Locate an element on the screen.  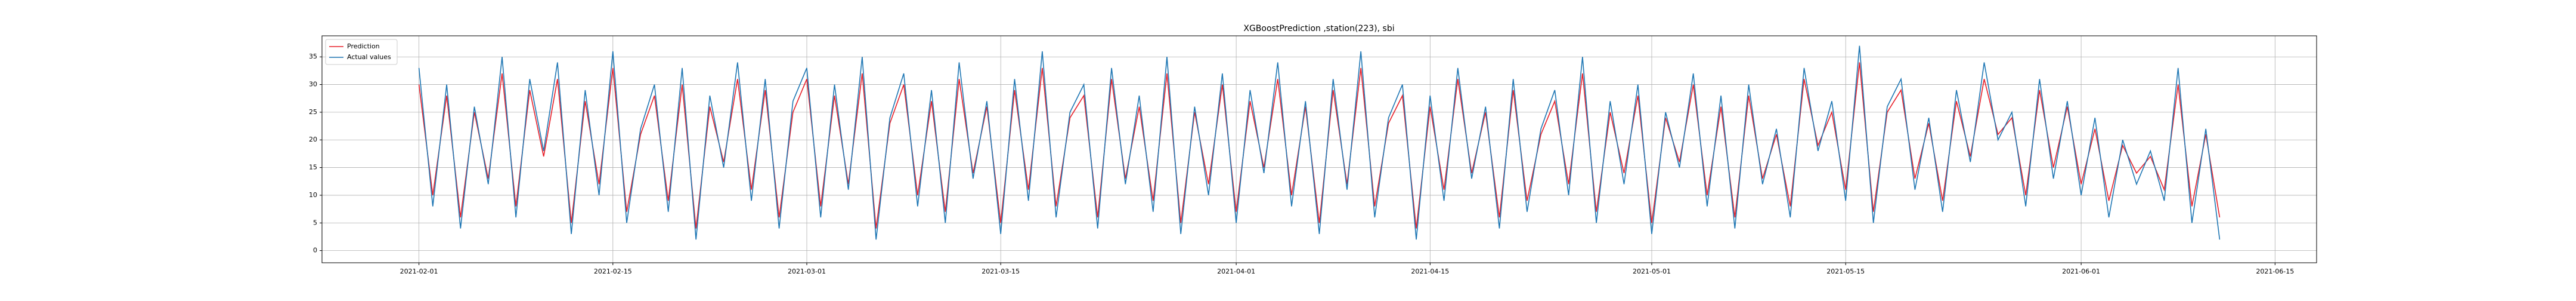
x-tick-label: 2021-05-01 is located at coordinates (1652, 271).